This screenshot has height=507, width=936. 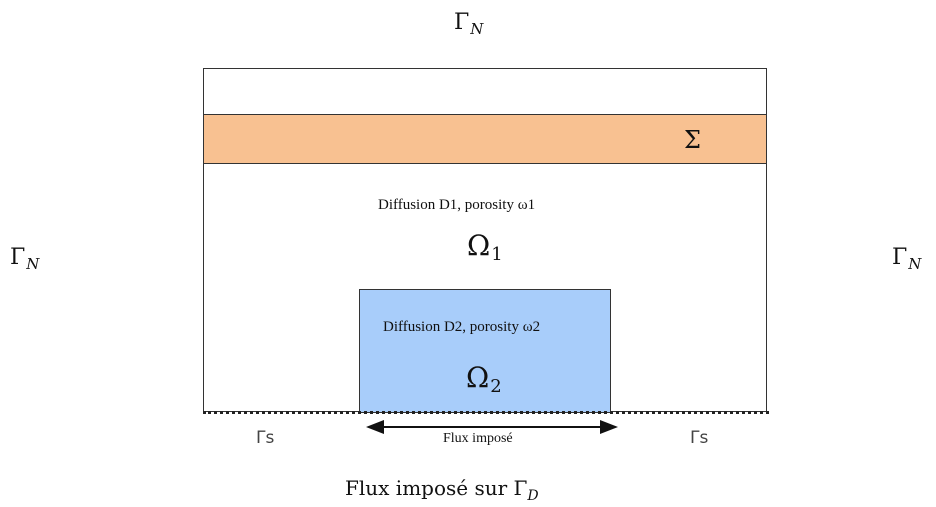 What do you see at coordinates (692, 140) in the screenshot?
I see `sigma-label: Σ` at bounding box center [692, 140].